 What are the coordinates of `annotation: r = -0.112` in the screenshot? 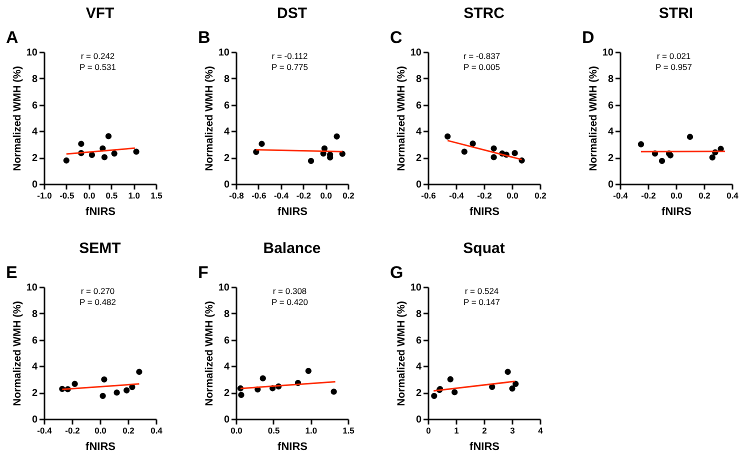 It's located at (290, 56).